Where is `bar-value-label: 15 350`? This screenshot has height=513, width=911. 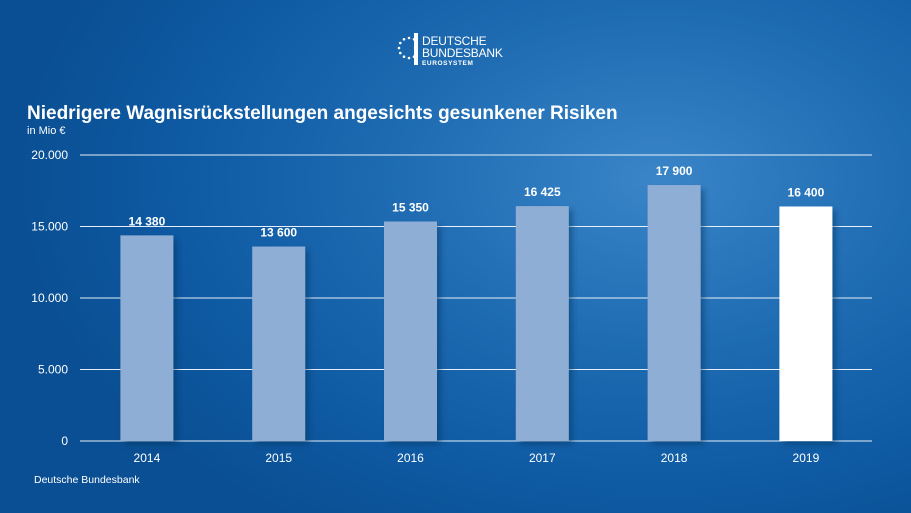 bar-value-label: 15 350 is located at coordinates (410, 207).